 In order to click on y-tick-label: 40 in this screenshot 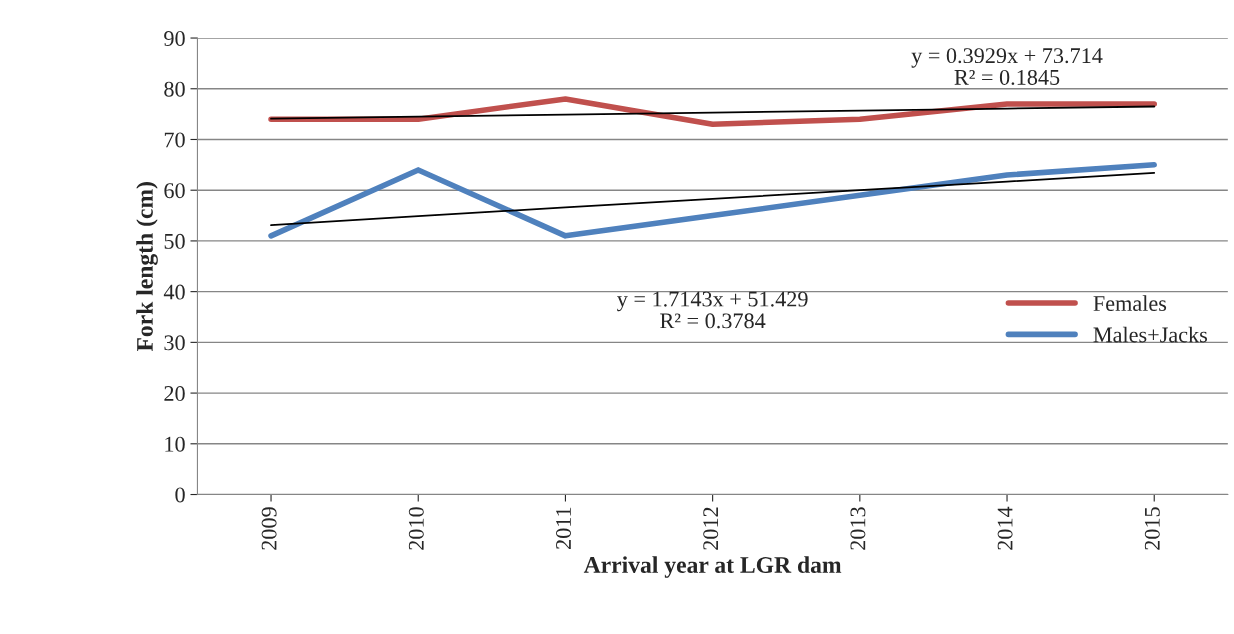, I will do `click(174, 292)`.